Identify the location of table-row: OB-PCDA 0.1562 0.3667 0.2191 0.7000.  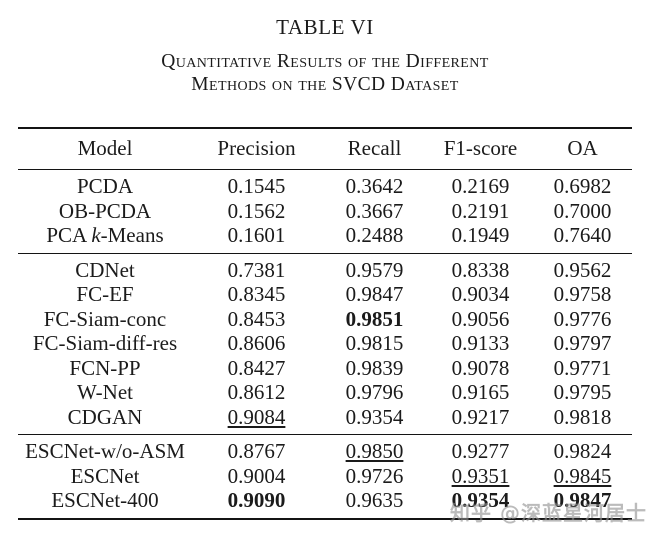
(325, 211).